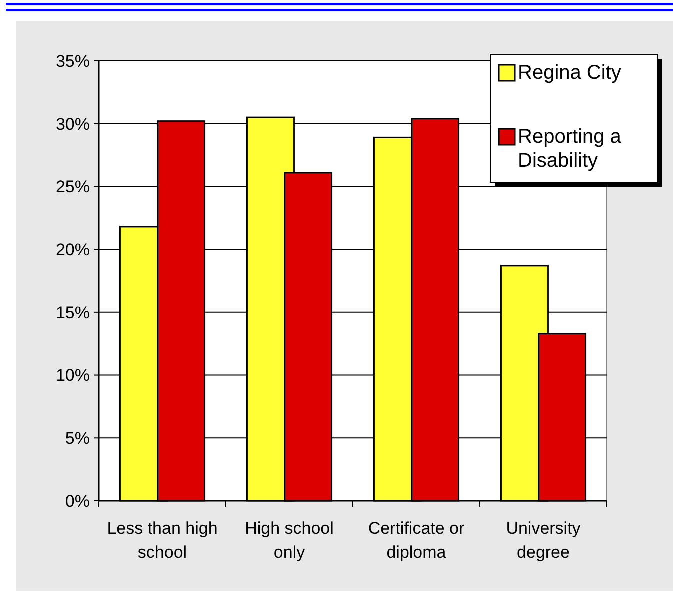 This screenshot has height=600, width=673. What do you see at coordinates (73, 250) in the screenshot?
I see `y-tick-label: 20%` at bounding box center [73, 250].